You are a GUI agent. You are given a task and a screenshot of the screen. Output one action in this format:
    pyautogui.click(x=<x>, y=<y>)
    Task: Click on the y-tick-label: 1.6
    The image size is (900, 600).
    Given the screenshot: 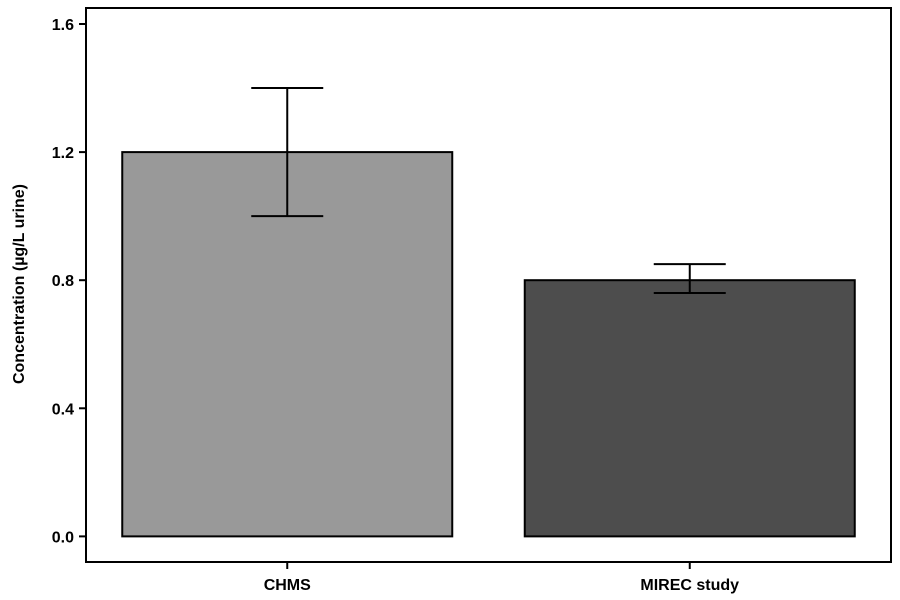 What is the action you would take?
    pyautogui.click(x=63, y=25)
    